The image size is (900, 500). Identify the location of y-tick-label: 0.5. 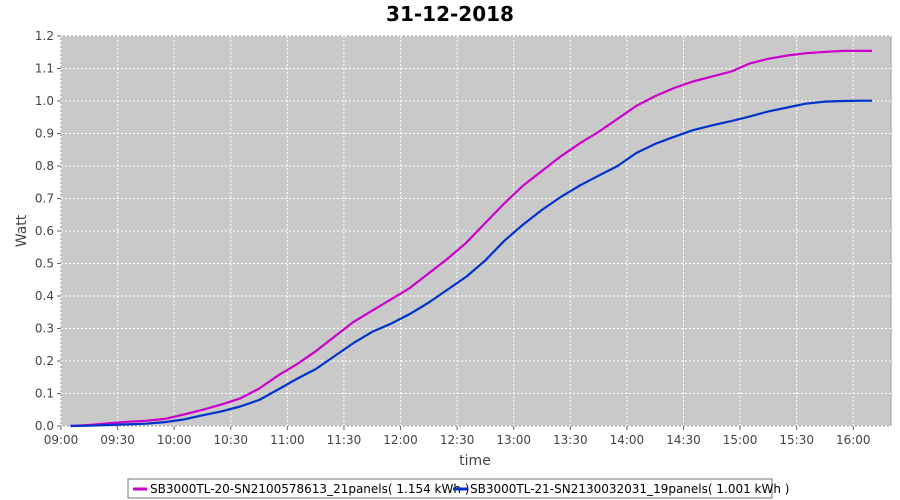
(44, 264).